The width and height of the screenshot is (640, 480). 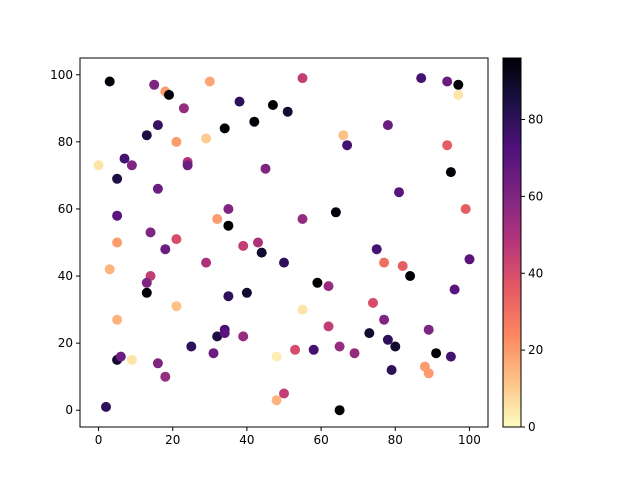 What do you see at coordinates (469, 440) in the screenshot?
I see `x-tick-label: 100` at bounding box center [469, 440].